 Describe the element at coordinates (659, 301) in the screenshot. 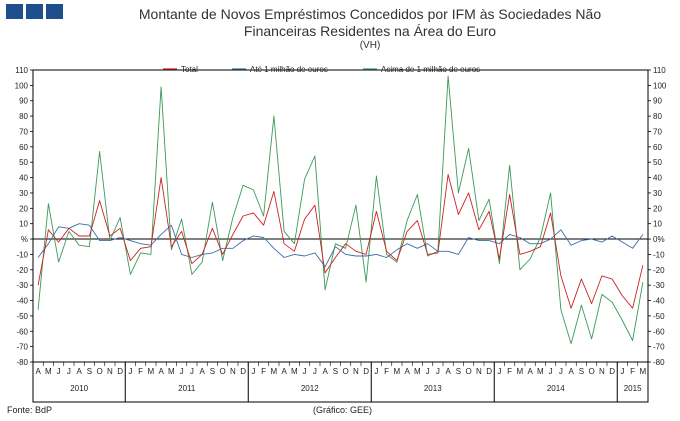

I see `y-tick-label-right: -40` at that location.